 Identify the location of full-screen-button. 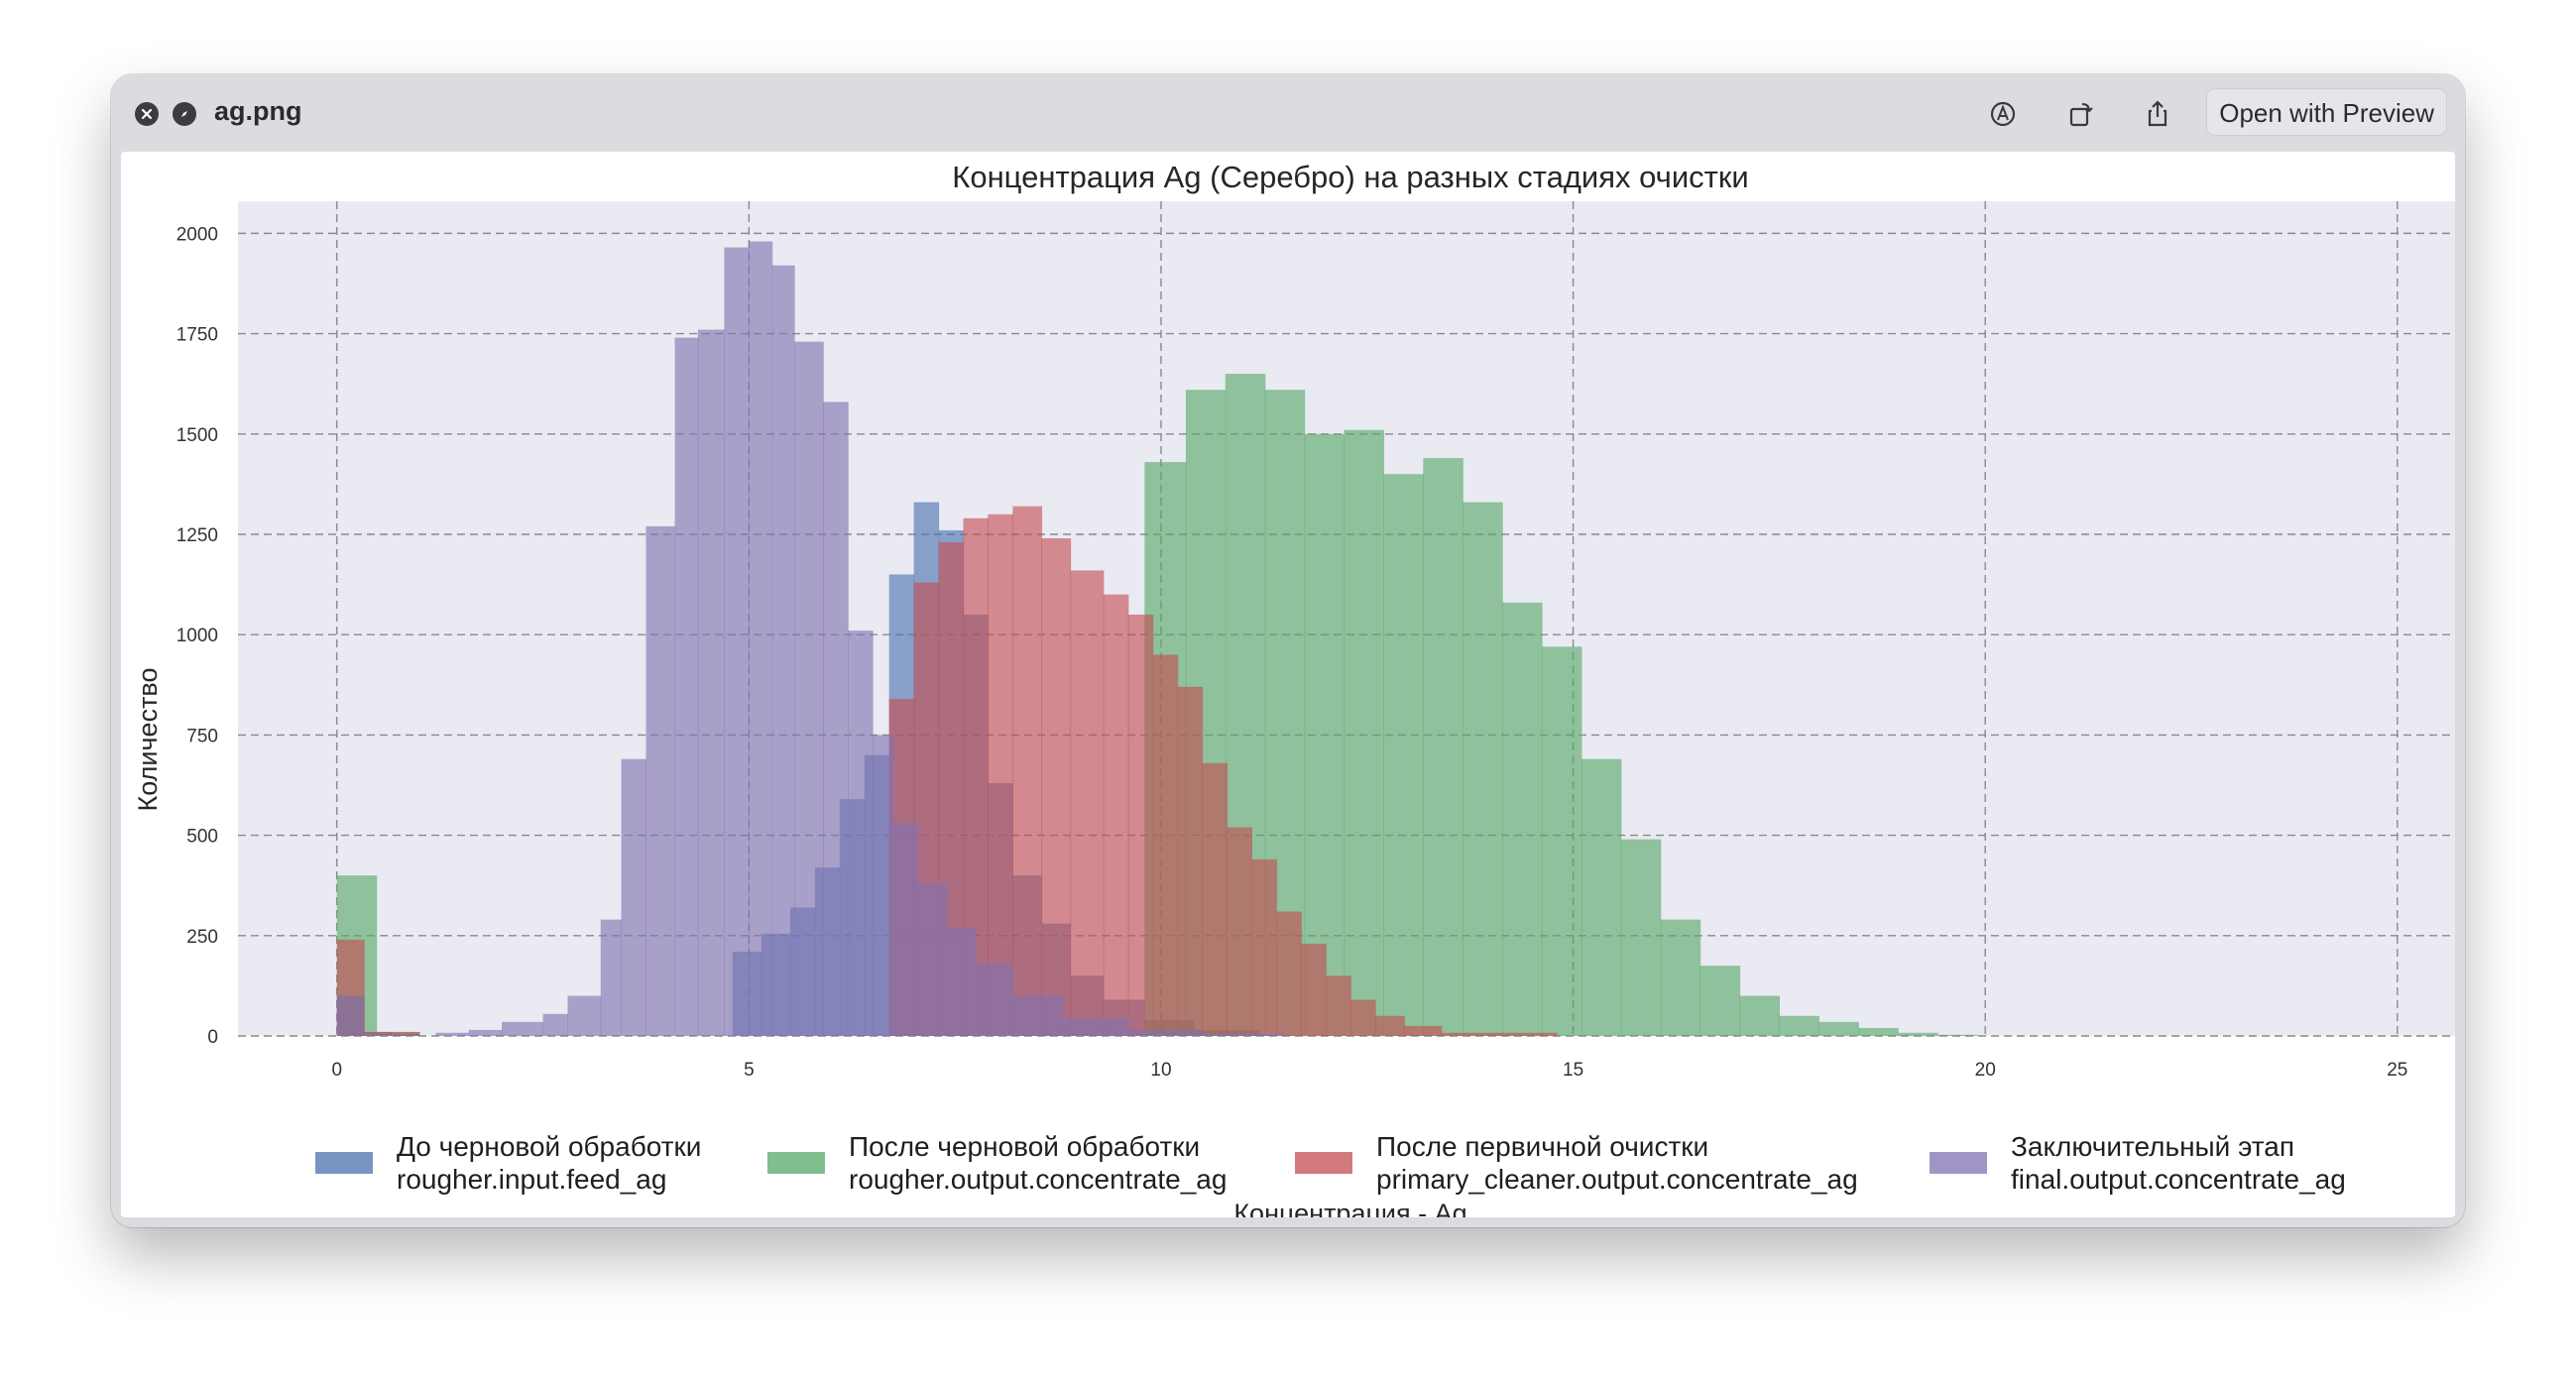
(185, 114).